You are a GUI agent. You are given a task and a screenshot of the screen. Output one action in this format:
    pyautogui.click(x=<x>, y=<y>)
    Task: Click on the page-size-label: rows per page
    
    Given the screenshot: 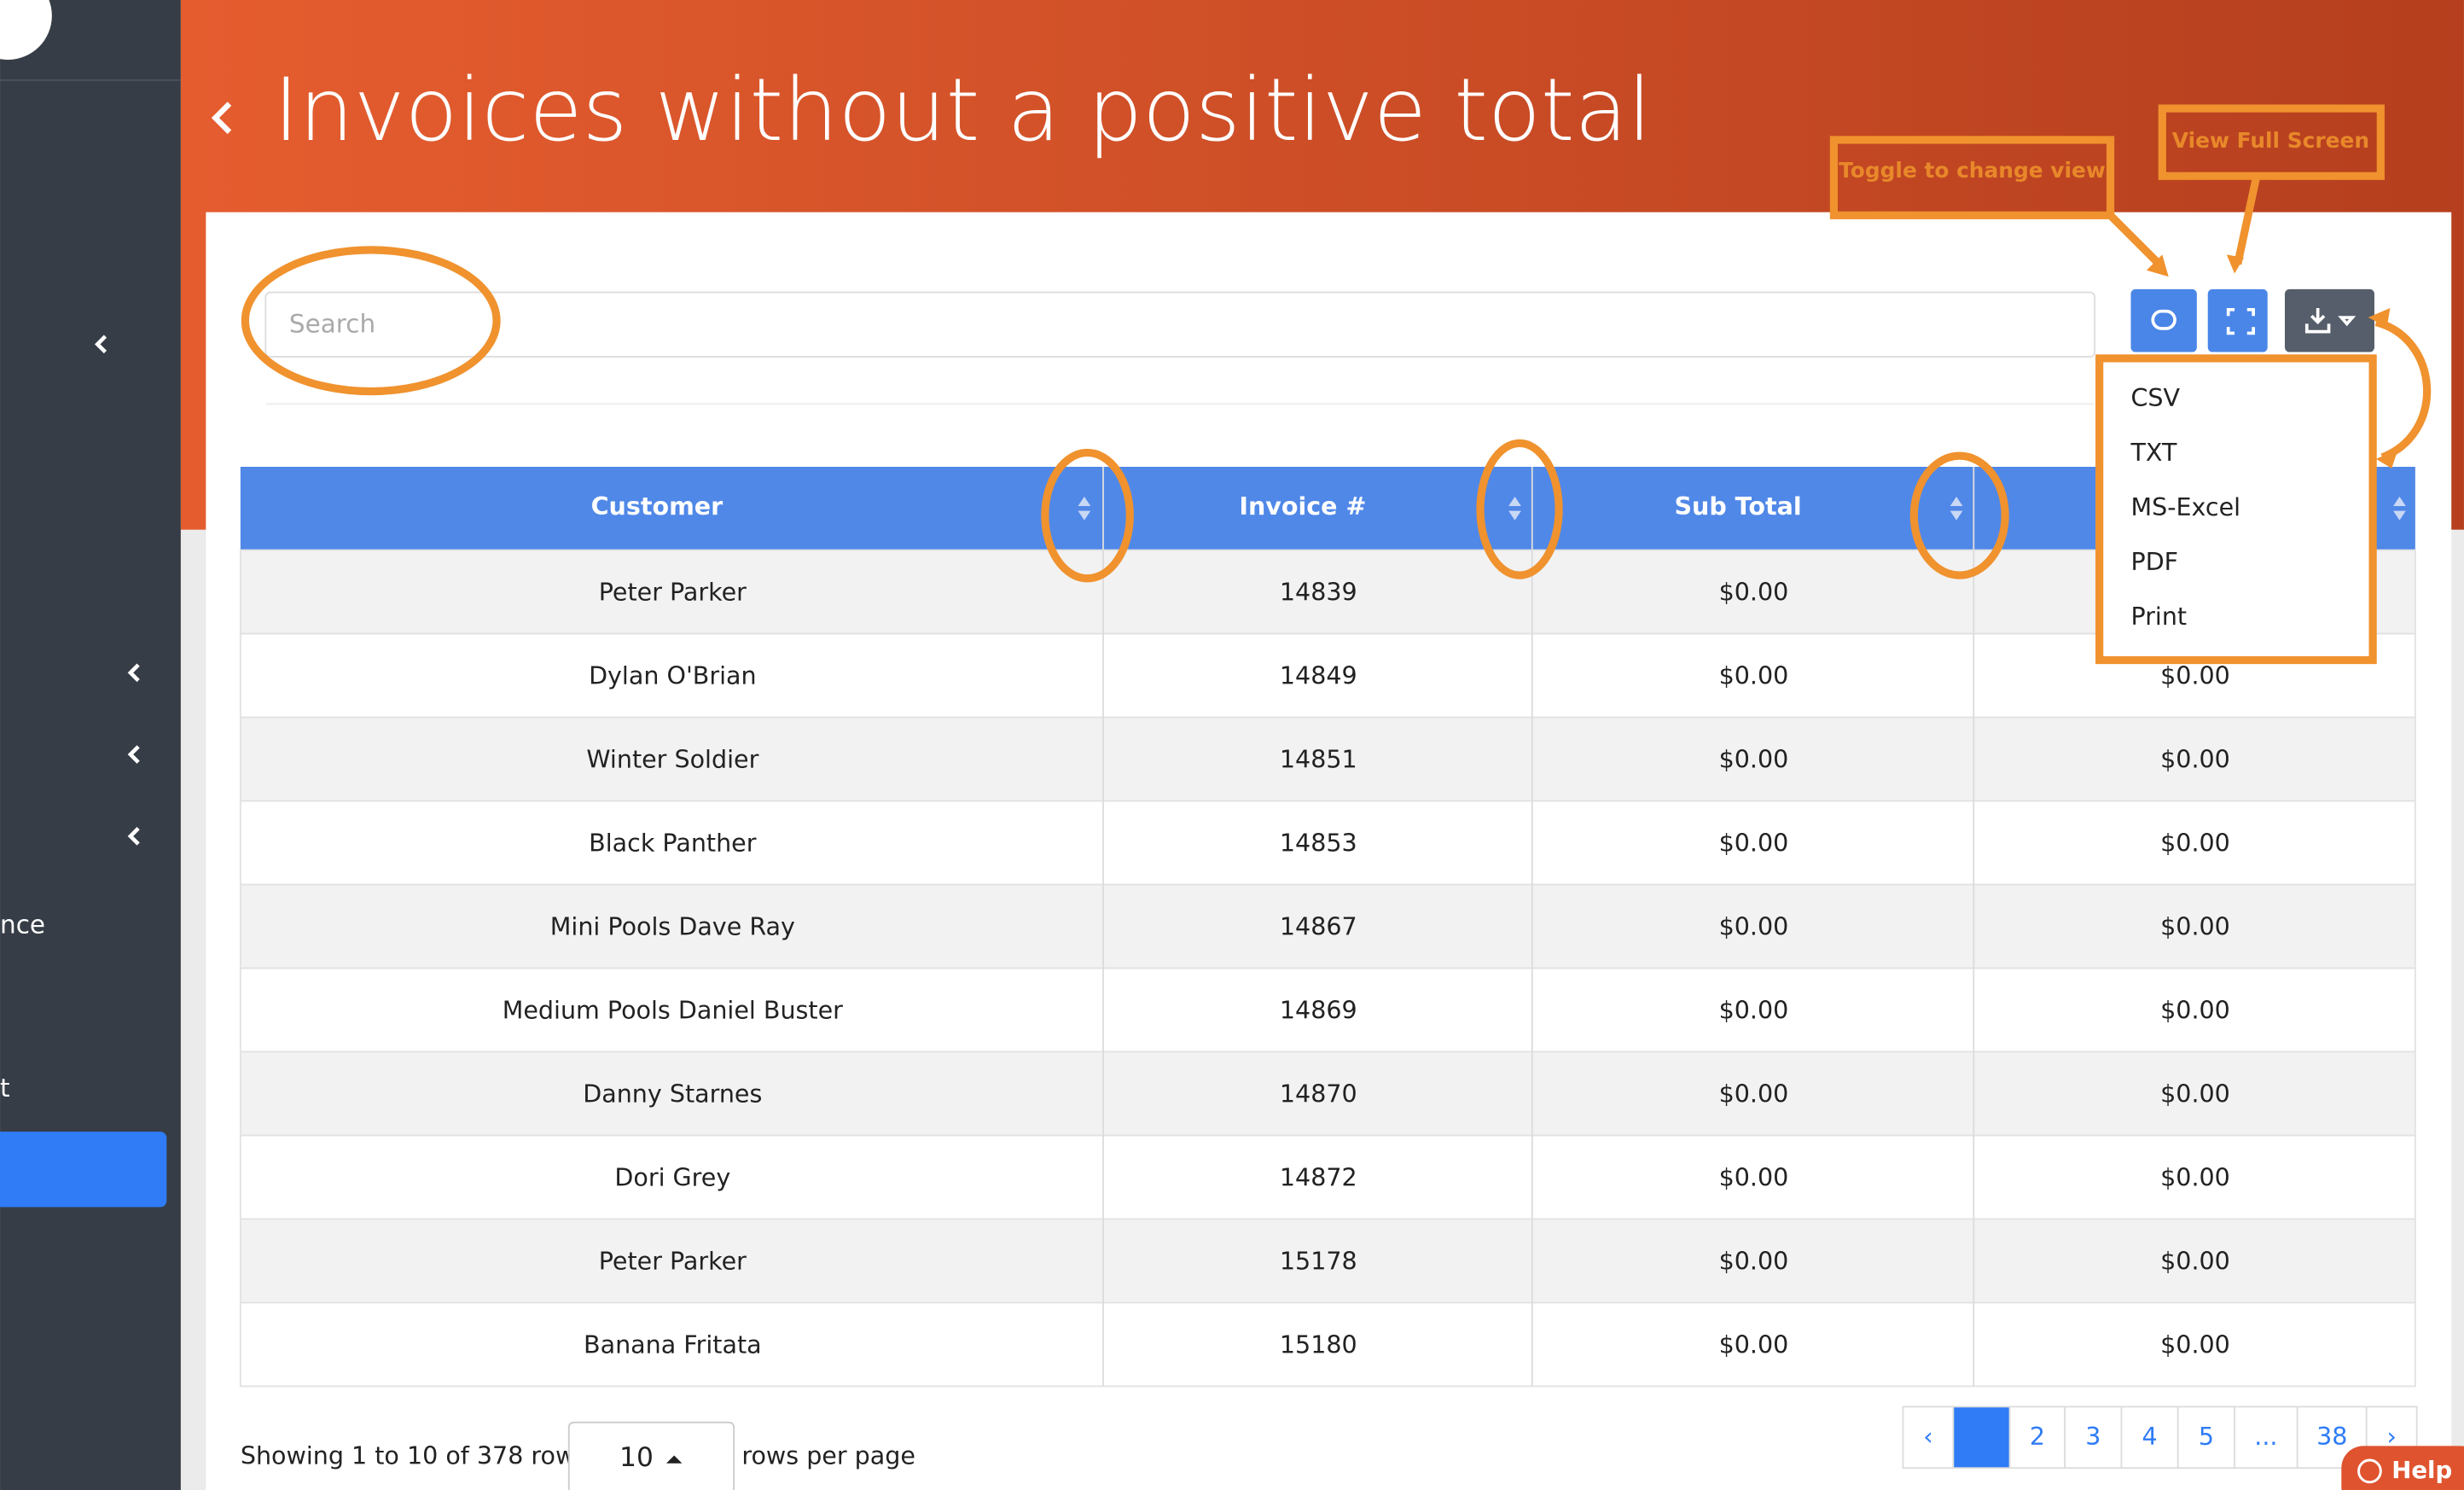 What is the action you would take?
    pyautogui.click(x=828, y=1455)
    